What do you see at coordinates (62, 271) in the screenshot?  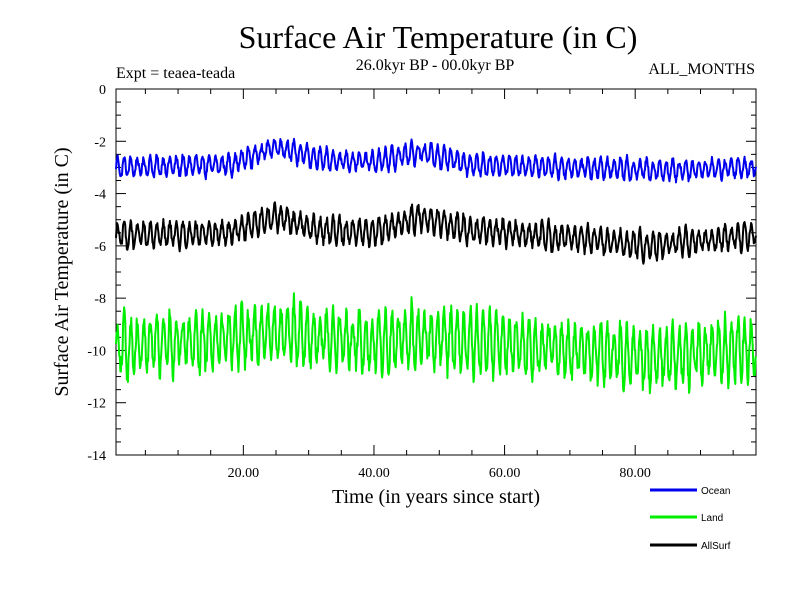 I see `y-axis-label: Surface Air Temperature (in C)` at bounding box center [62, 271].